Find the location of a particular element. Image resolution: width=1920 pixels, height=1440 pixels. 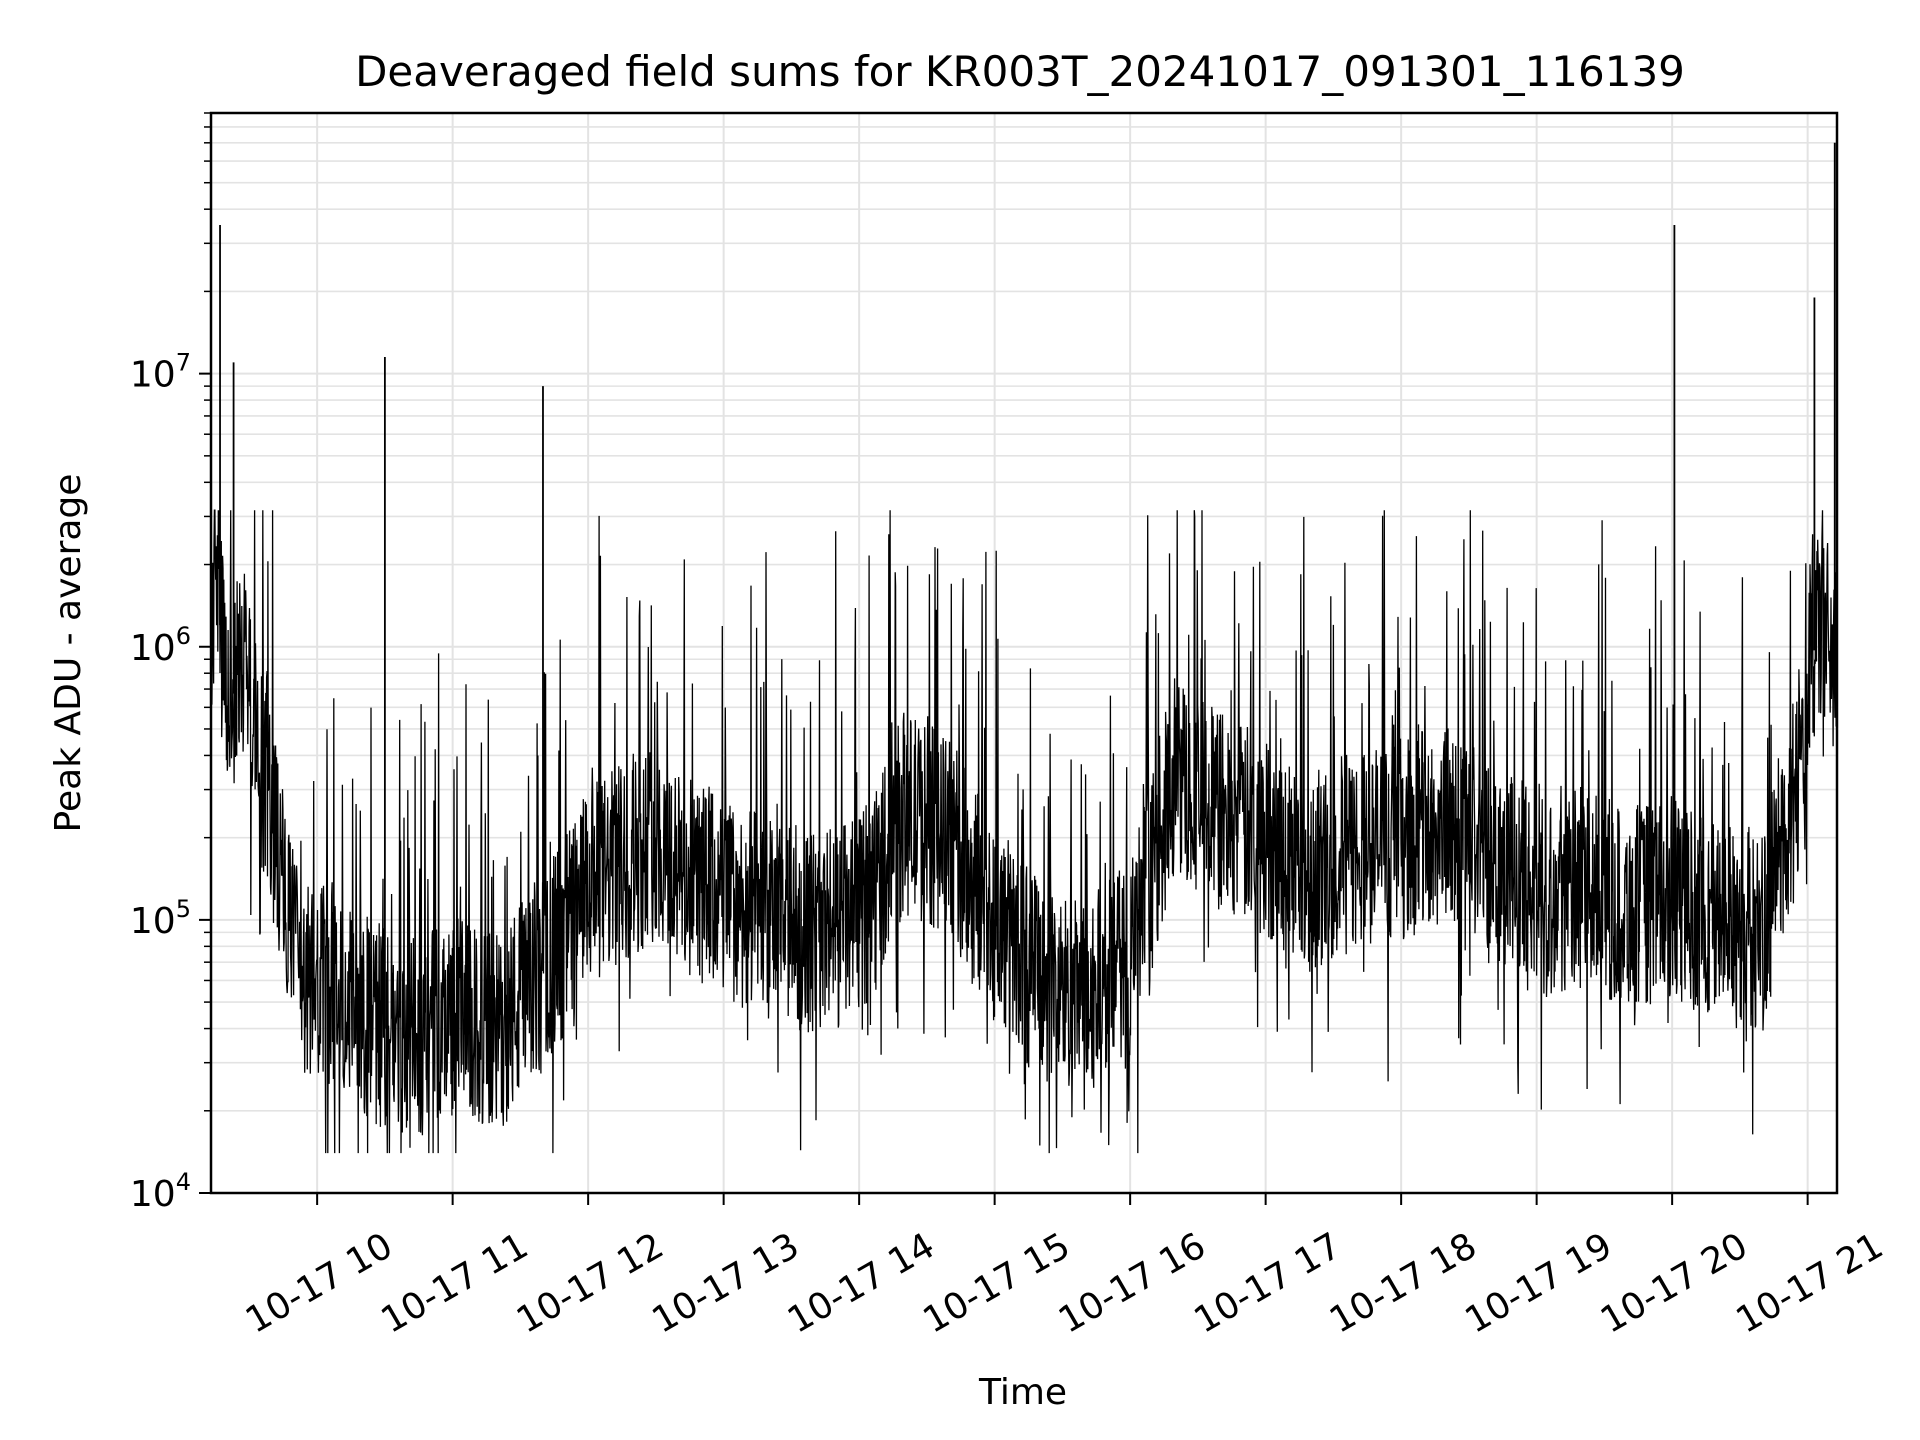

x-tick-label: 10-17 11 is located at coordinates (454, 1283).